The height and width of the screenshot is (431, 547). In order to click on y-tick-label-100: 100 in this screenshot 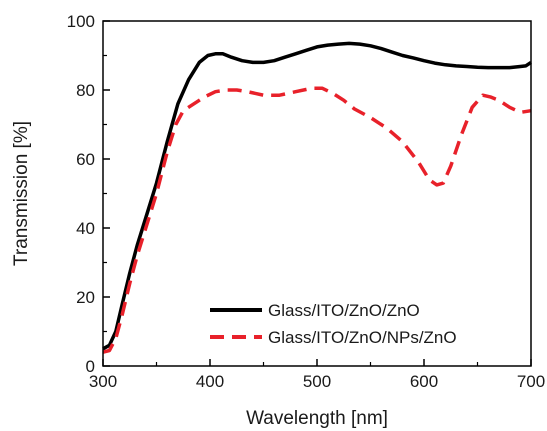, I will do `click(81, 21)`.